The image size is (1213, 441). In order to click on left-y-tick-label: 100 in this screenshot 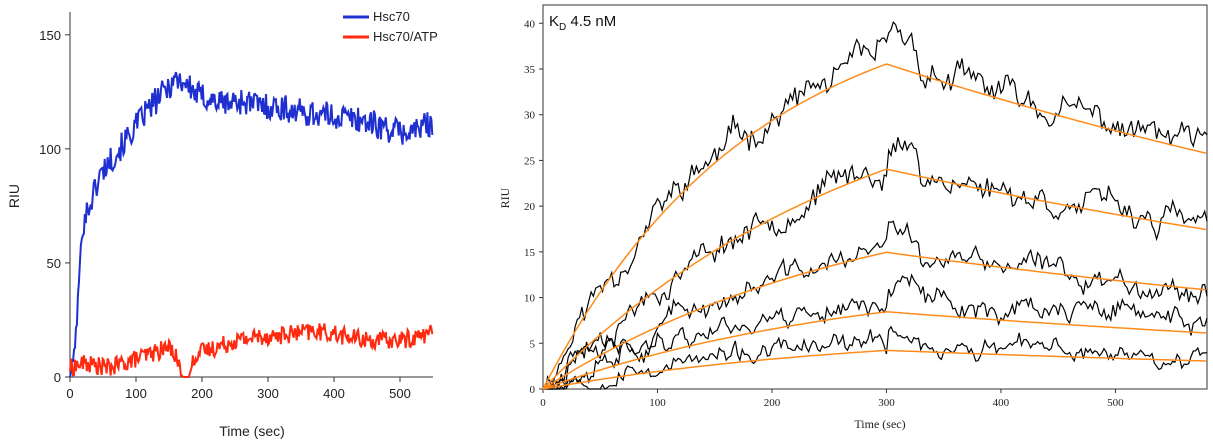, I will do `click(50, 149)`.